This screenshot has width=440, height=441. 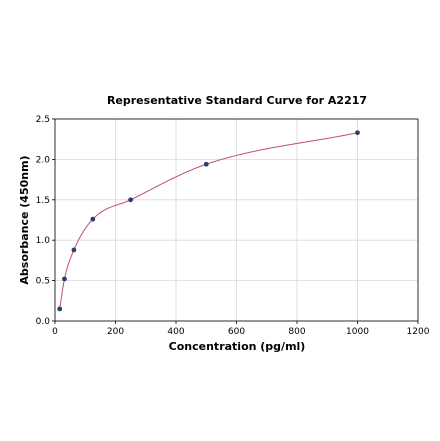 I want to click on y-axis-label: Absorbance (450nm), so click(x=24, y=219).